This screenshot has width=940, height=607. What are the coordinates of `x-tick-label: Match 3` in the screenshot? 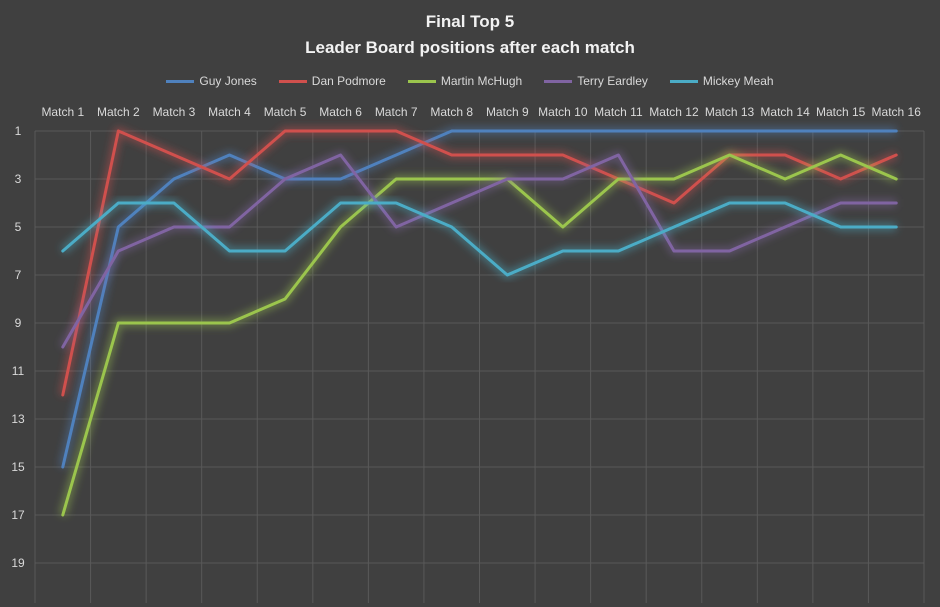 It's located at (174, 112).